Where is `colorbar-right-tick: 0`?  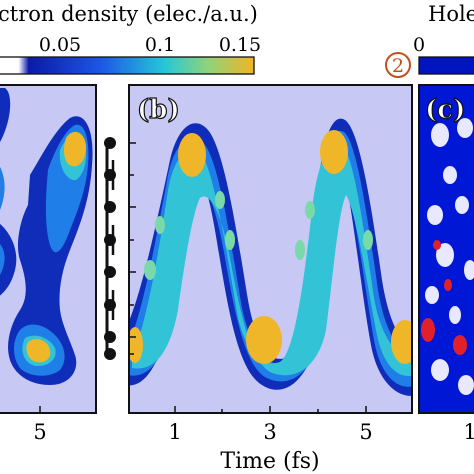
colorbar-right-tick: 0 is located at coordinates (419, 45).